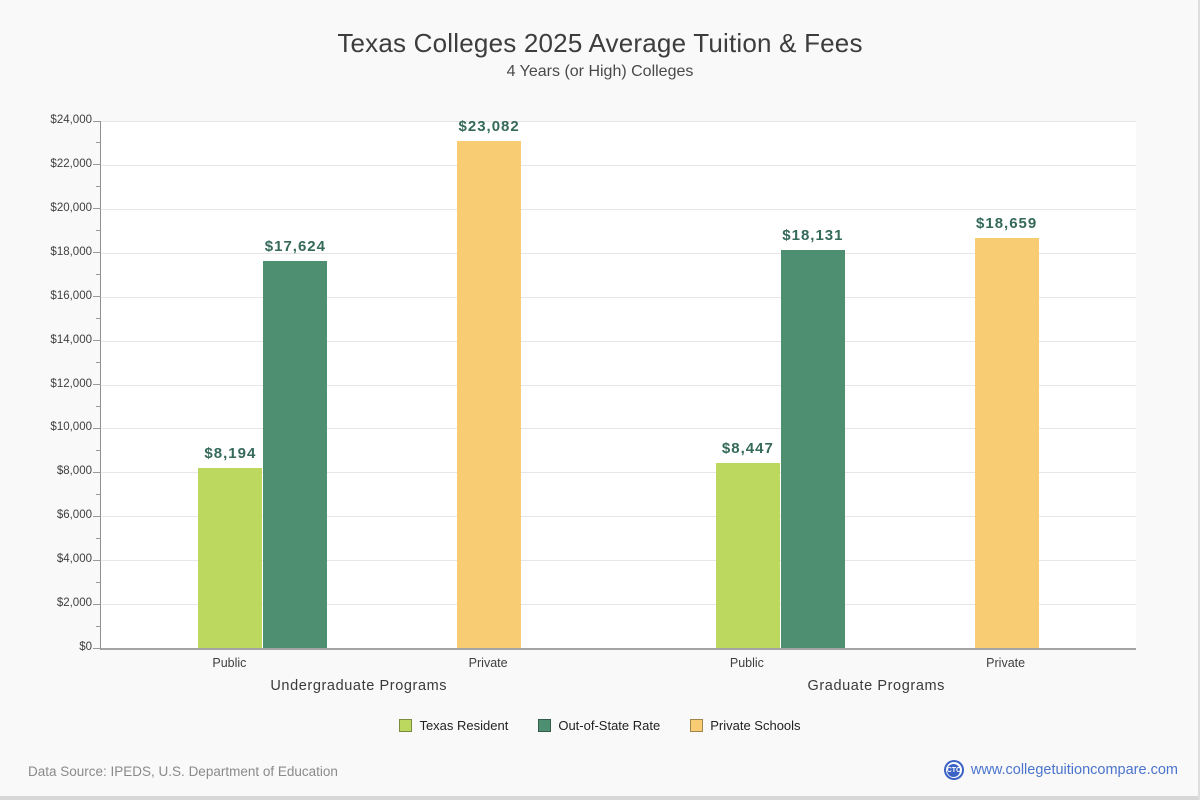  What do you see at coordinates (71, 295) in the screenshot?
I see `y-axis-tick-label: $16,000` at bounding box center [71, 295].